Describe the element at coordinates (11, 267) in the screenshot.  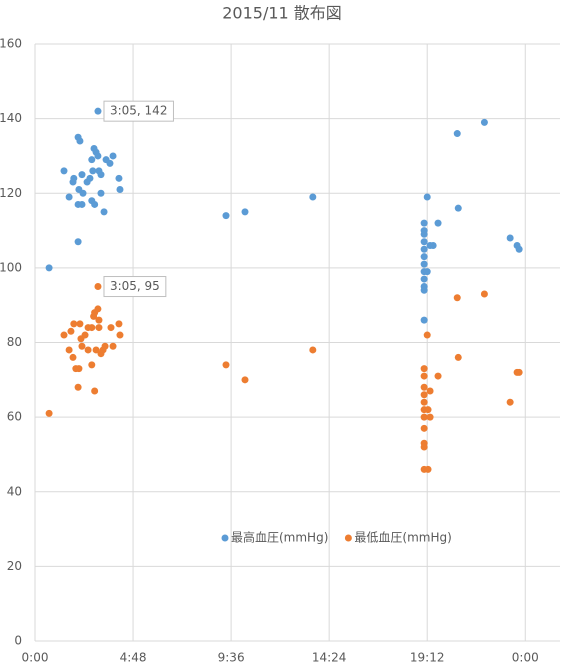
I see `y-tick-label: 100` at that location.